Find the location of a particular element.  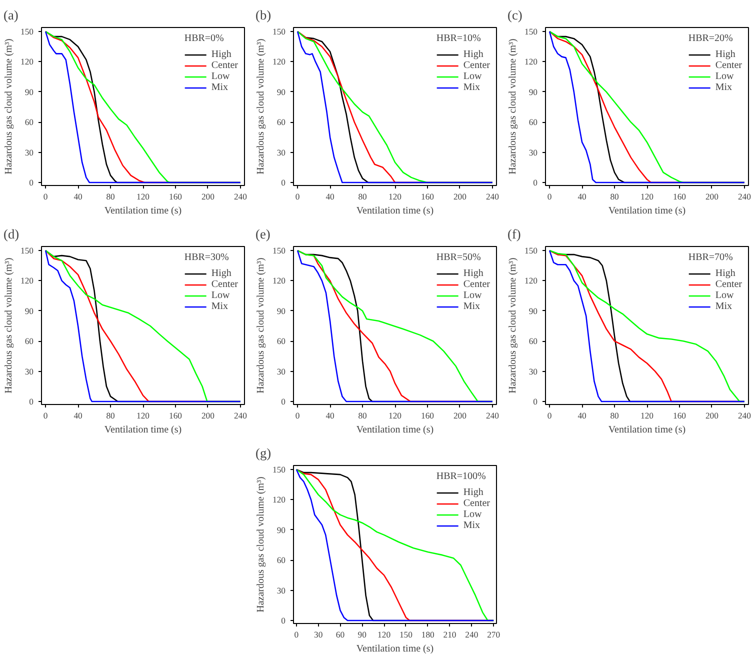

x-tick-label: 30 is located at coordinates (318, 635).